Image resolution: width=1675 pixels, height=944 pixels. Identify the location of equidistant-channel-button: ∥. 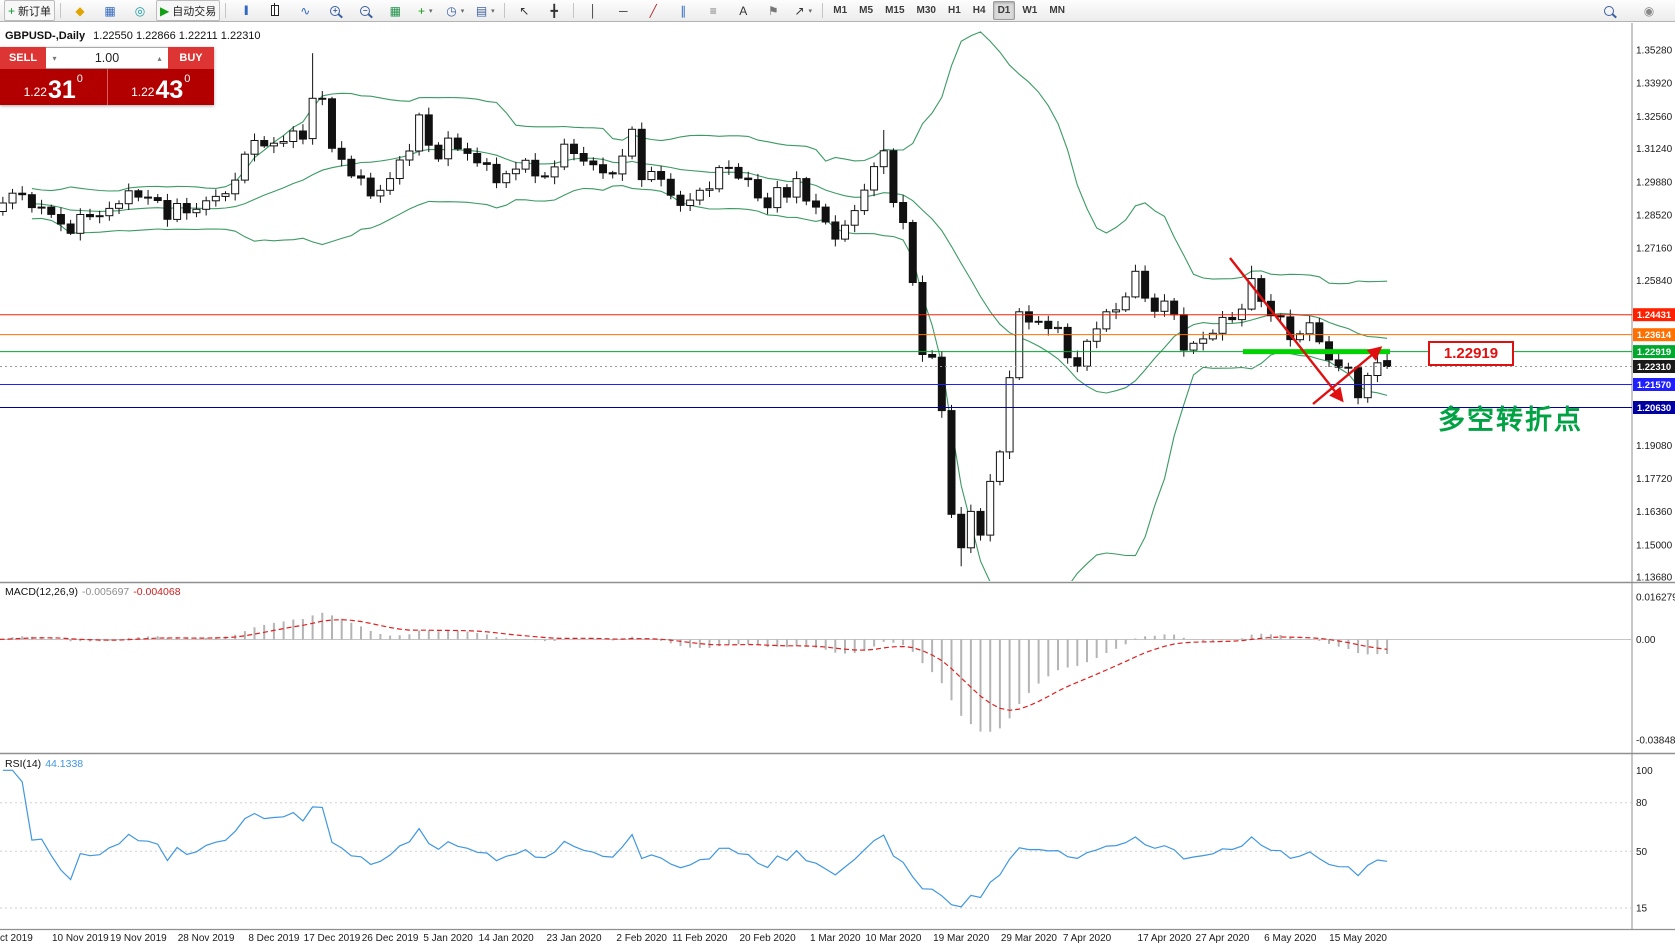
(683, 10).